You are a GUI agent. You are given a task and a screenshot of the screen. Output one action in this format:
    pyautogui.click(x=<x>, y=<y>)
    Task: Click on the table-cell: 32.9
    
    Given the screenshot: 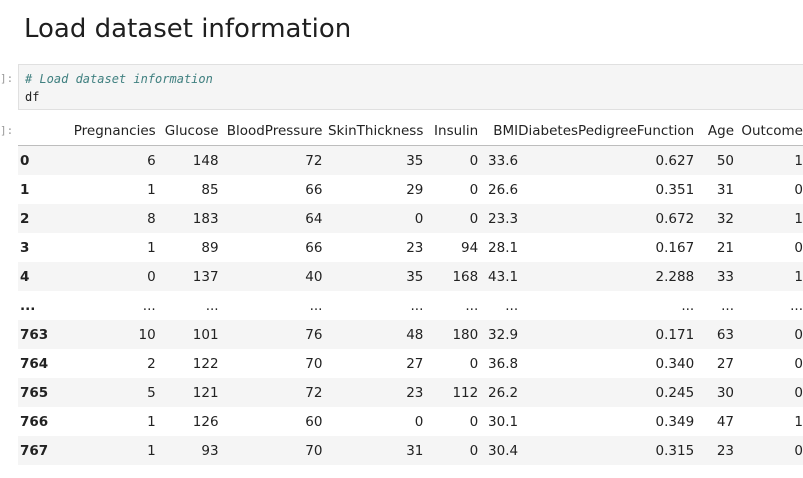 What is the action you would take?
    pyautogui.click(x=503, y=334)
    